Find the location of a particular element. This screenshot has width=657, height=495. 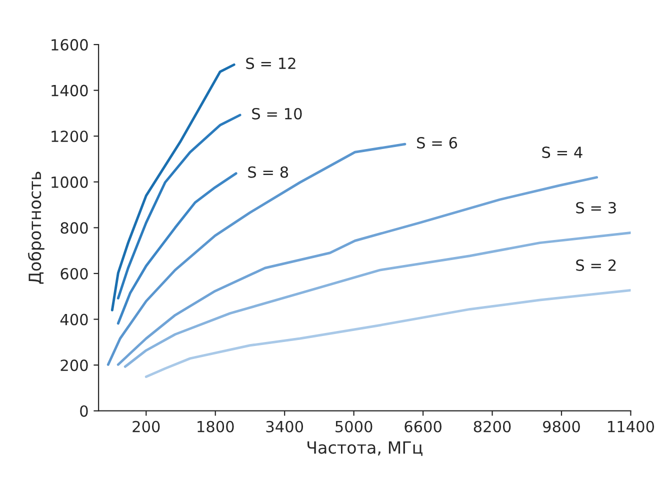

y-tick-label: 400 is located at coordinates (74, 320).